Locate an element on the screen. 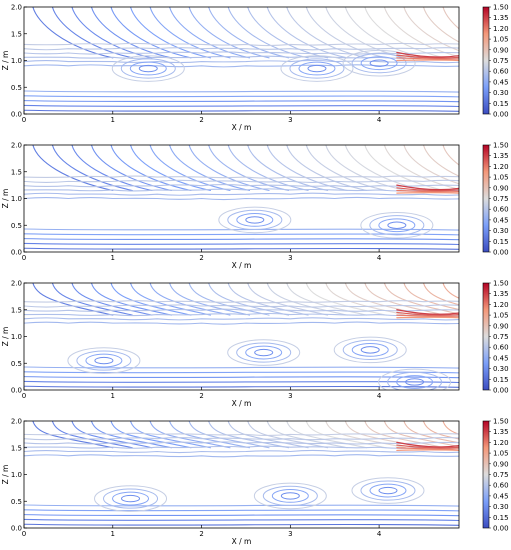 This screenshot has width=511, height=550. colorbar is located at coordinates (486, 336).